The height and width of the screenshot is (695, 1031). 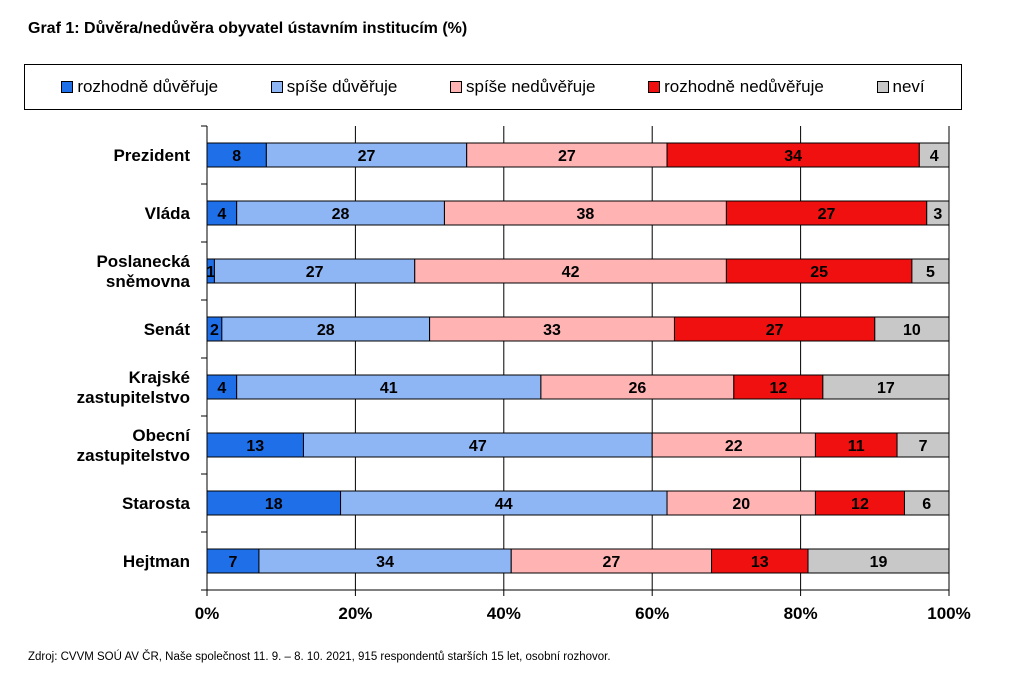 I want to click on category-label: Starosta, so click(x=156, y=503).